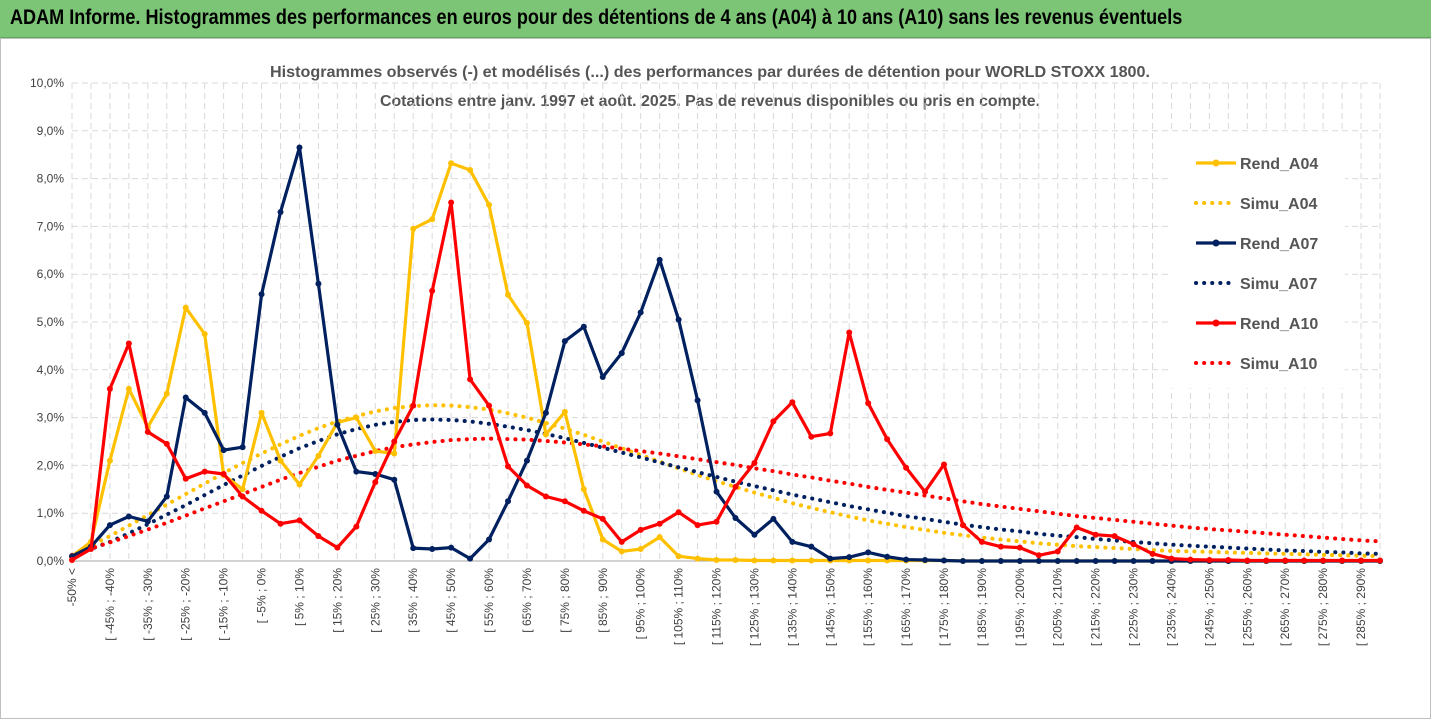  I want to click on legend-background, so click(1257, 260).